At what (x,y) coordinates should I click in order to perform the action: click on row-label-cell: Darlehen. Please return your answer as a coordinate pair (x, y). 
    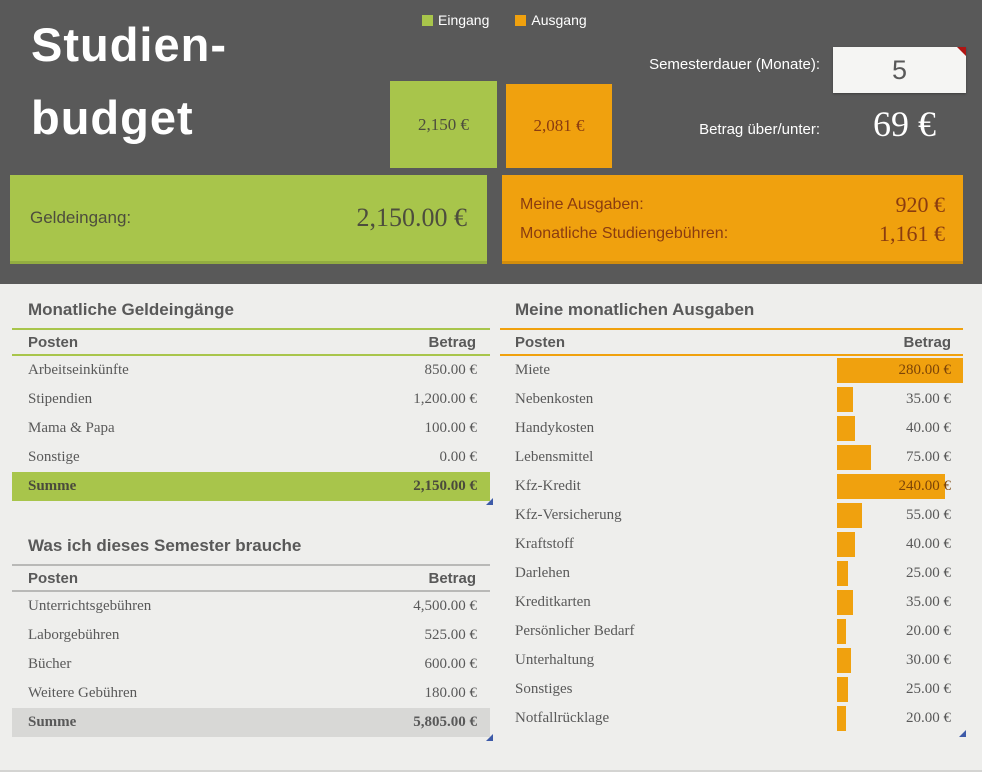
    Looking at the image, I should click on (542, 573).